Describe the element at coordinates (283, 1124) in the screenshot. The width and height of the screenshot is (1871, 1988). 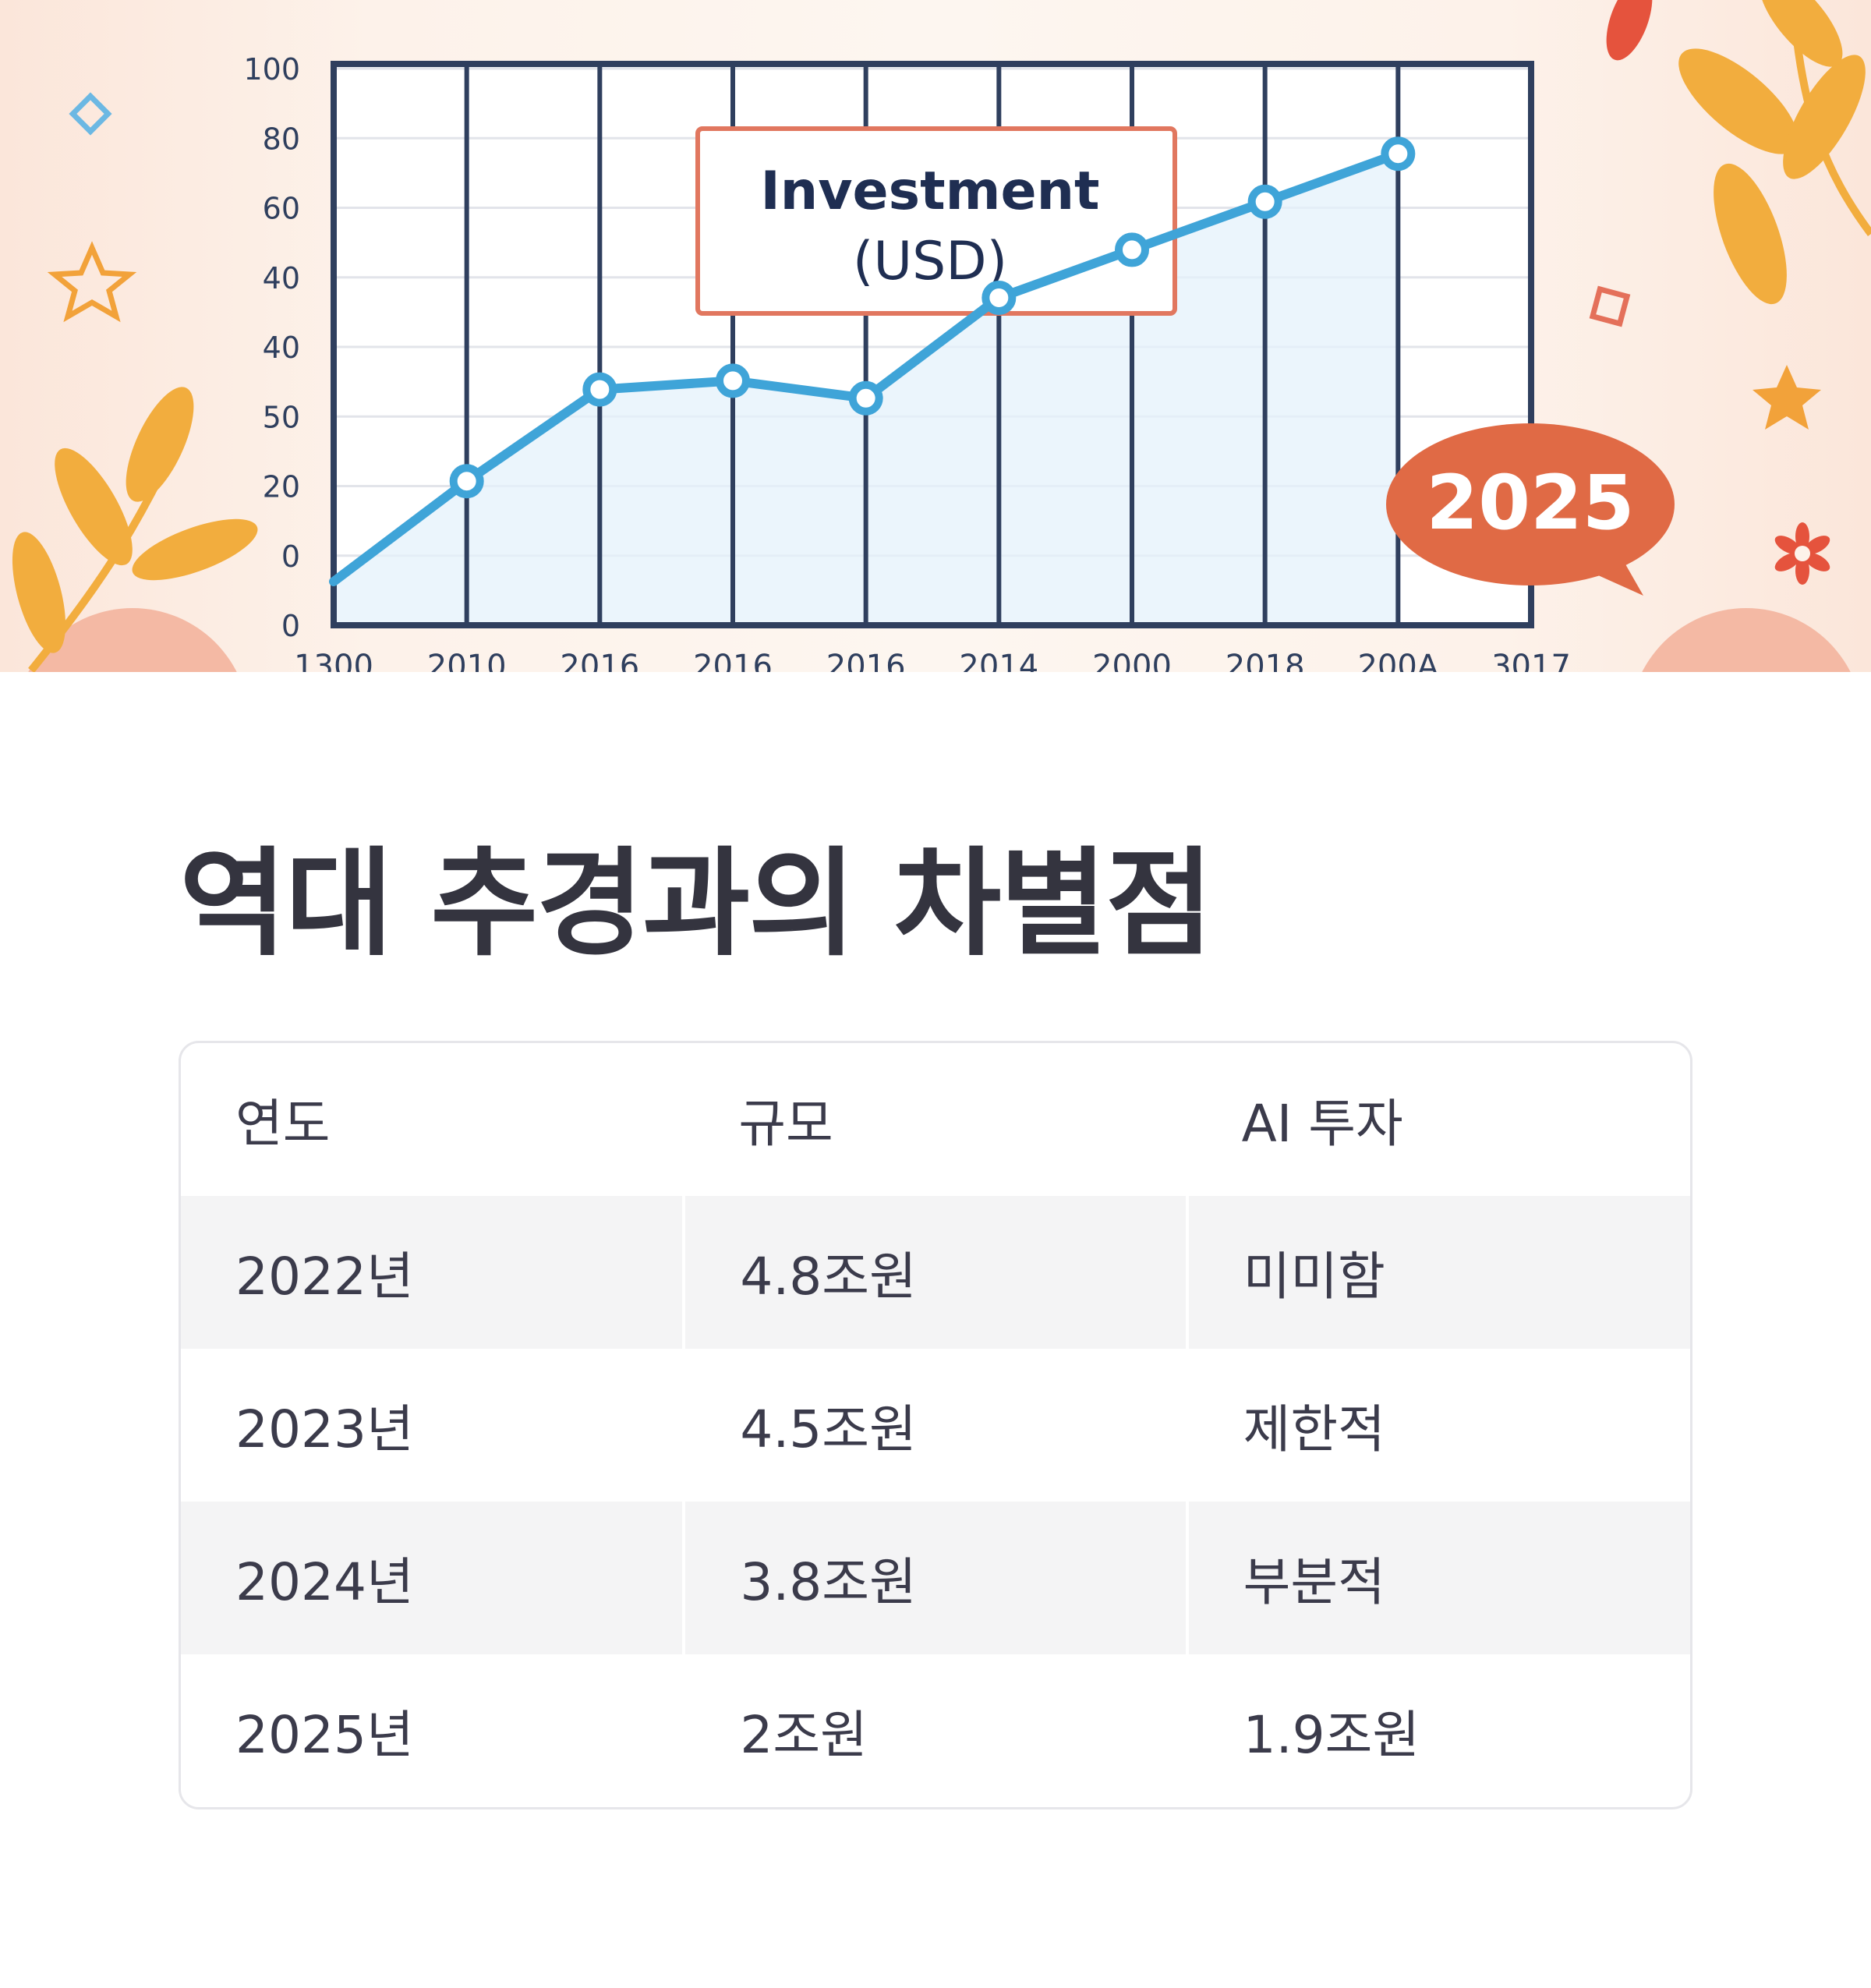
I see `header-year: 연도` at that location.